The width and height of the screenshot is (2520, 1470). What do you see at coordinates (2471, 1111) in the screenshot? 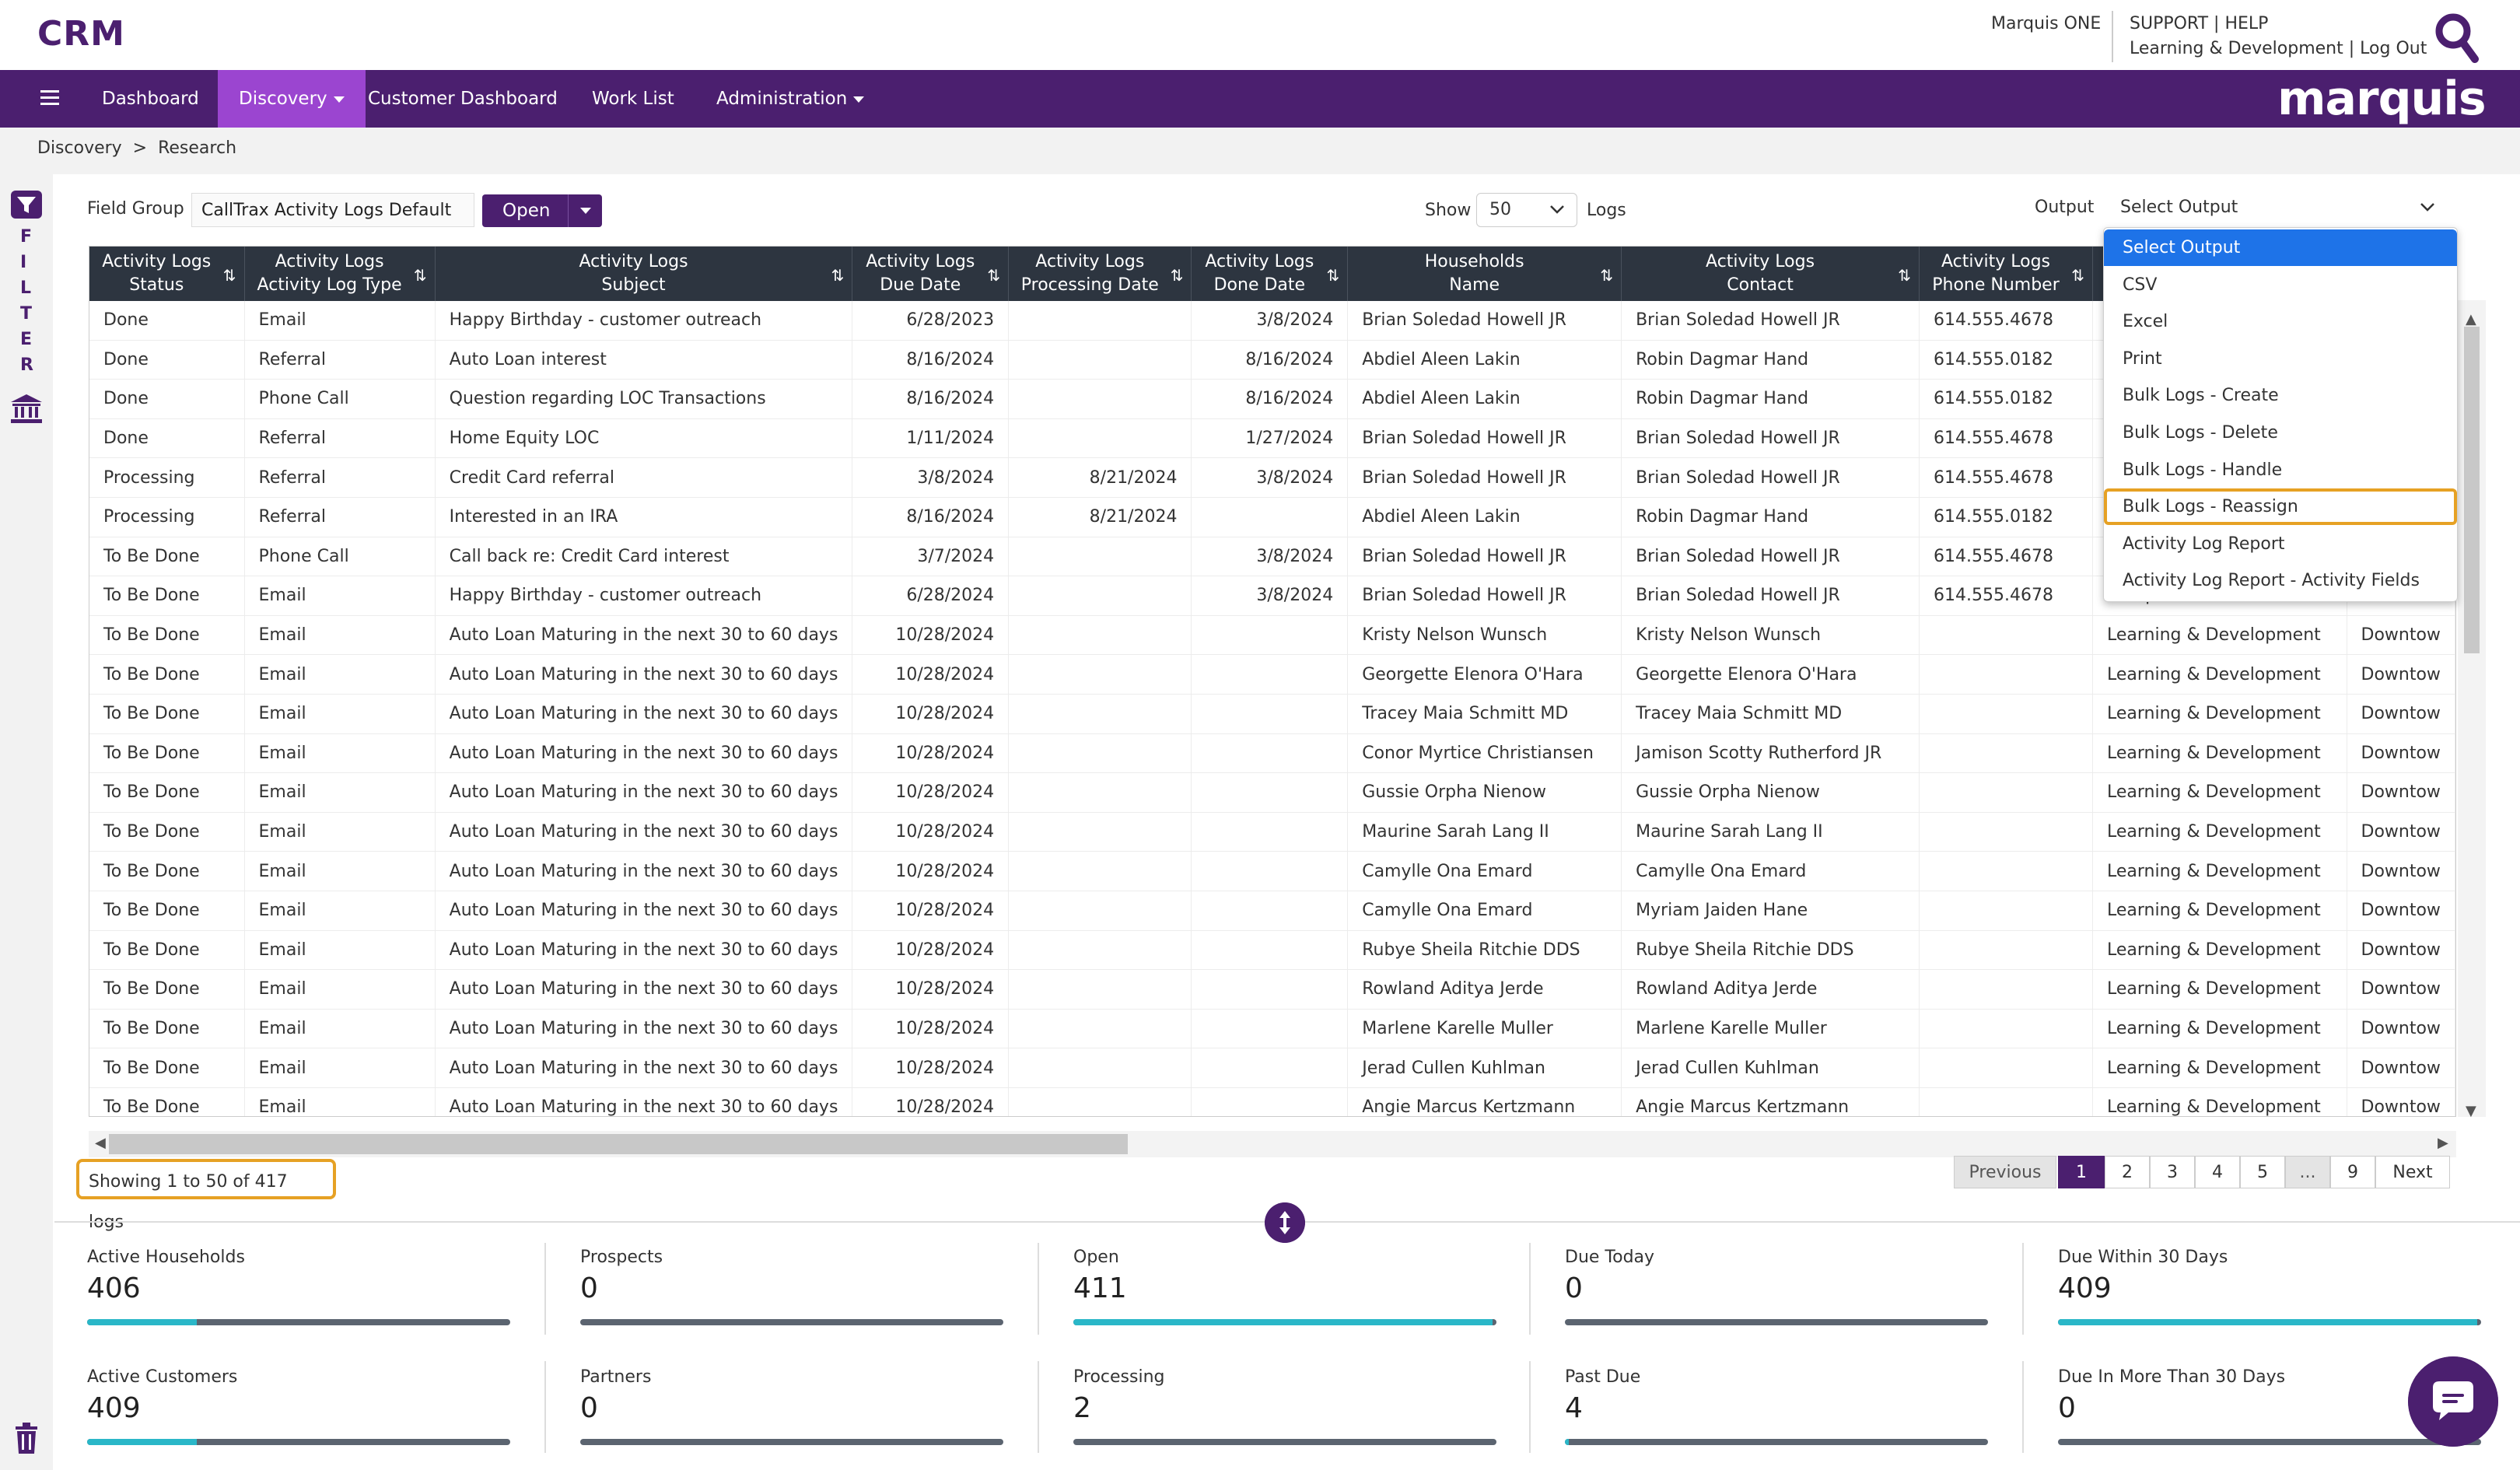
I see `scroll-down-icon: ▼` at bounding box center [2471, 1111].